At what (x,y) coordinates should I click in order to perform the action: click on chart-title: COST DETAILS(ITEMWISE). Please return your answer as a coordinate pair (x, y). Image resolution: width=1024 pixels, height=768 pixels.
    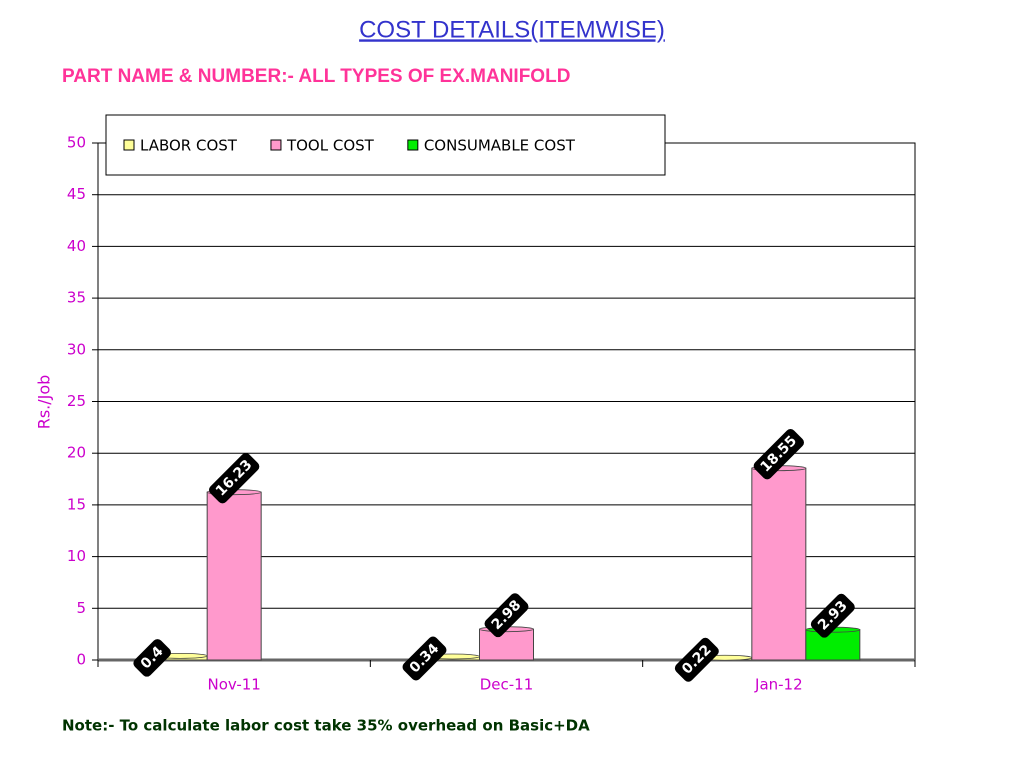
    Looking at the image, I should click on (512, 29).